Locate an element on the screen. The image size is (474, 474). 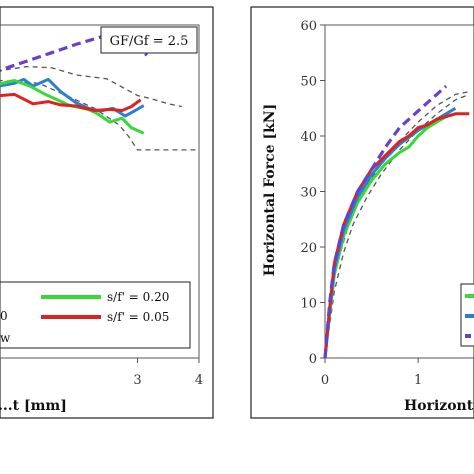
legend-label-green: s/f' = 0.20 is located at coordinates (138, 297).